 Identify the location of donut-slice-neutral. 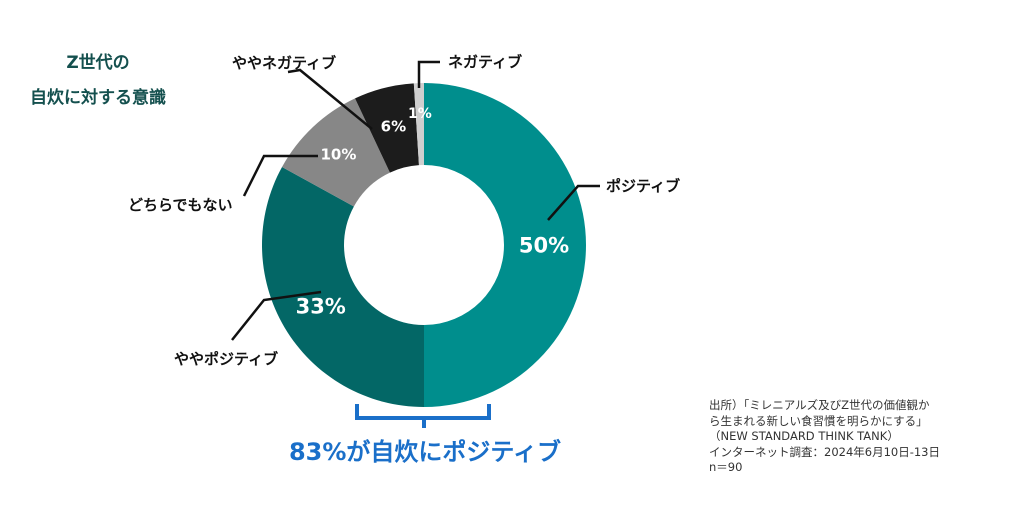
(336, 152).